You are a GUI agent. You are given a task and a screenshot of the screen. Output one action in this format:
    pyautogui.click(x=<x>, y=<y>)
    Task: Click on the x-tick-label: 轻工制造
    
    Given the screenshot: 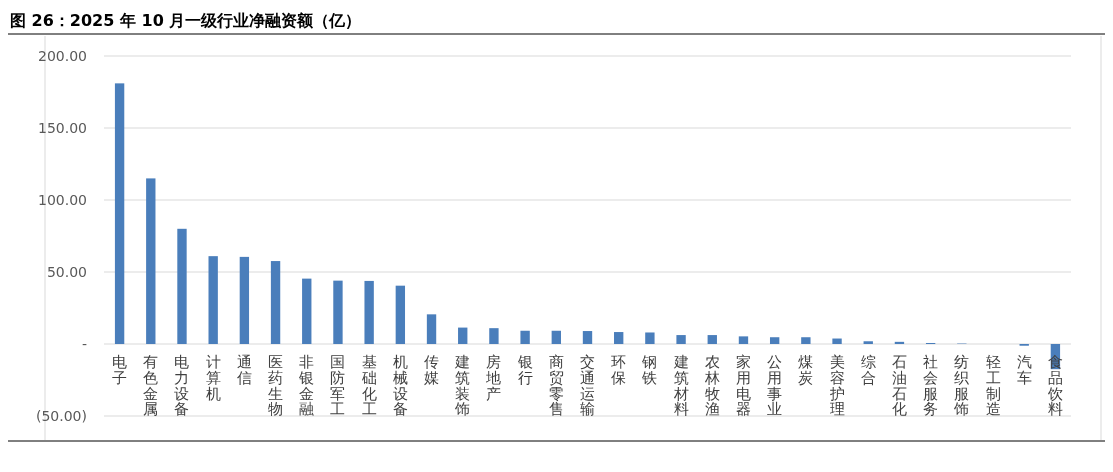 What is the action you would take?
    pyautogui.click(x=993, y=386)
    